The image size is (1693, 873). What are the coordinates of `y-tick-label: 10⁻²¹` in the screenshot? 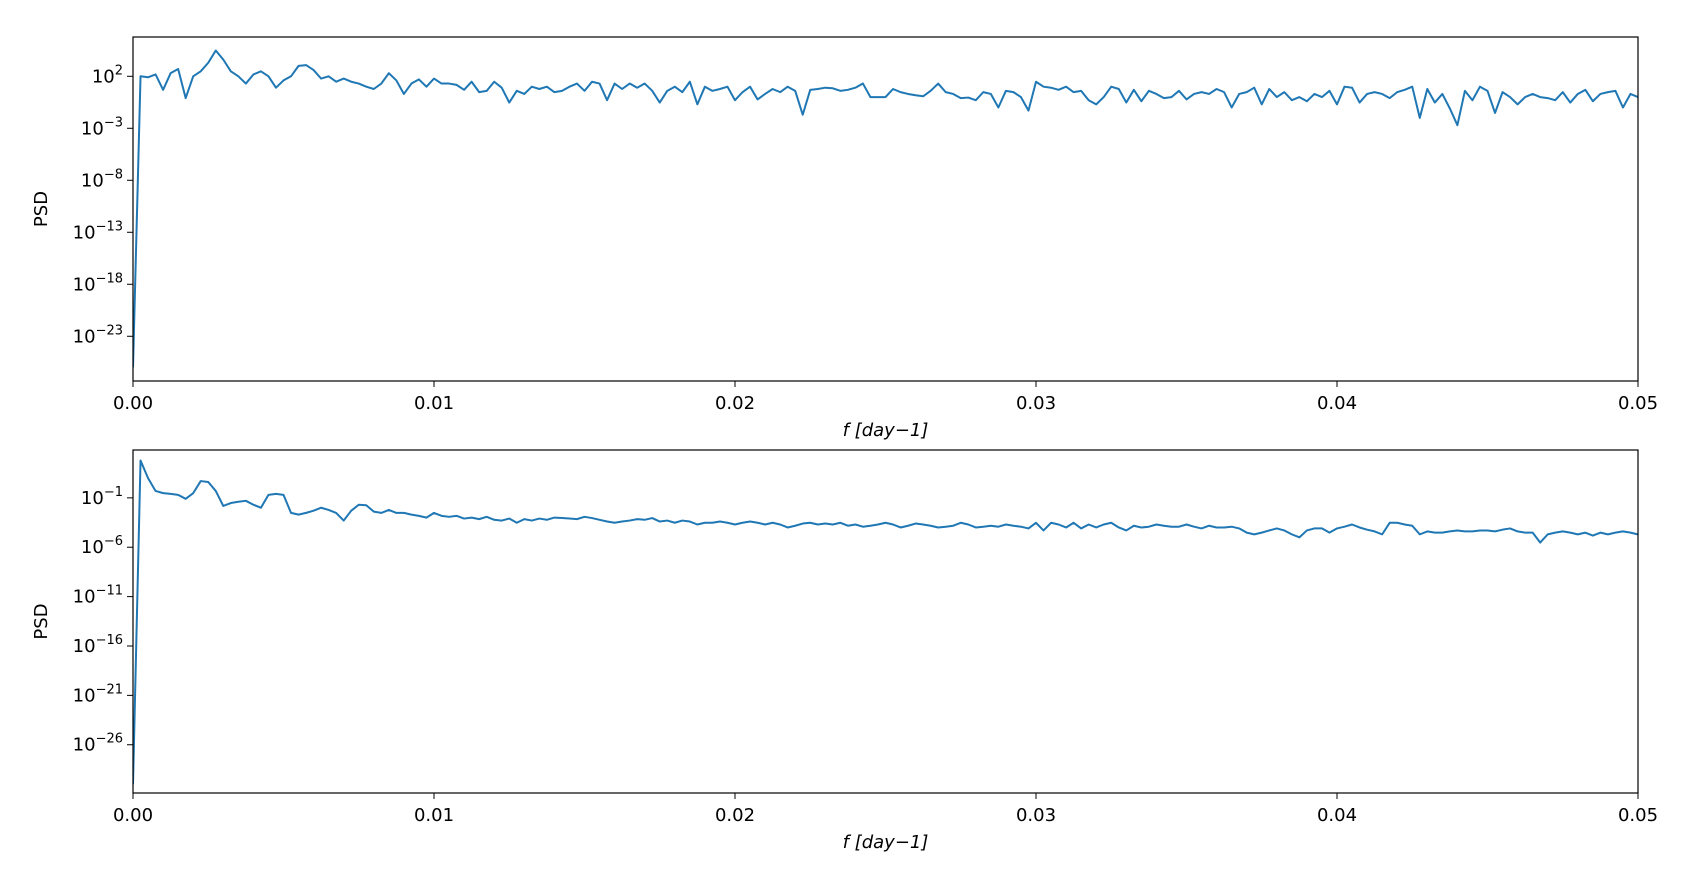 It's located at (98, 694).